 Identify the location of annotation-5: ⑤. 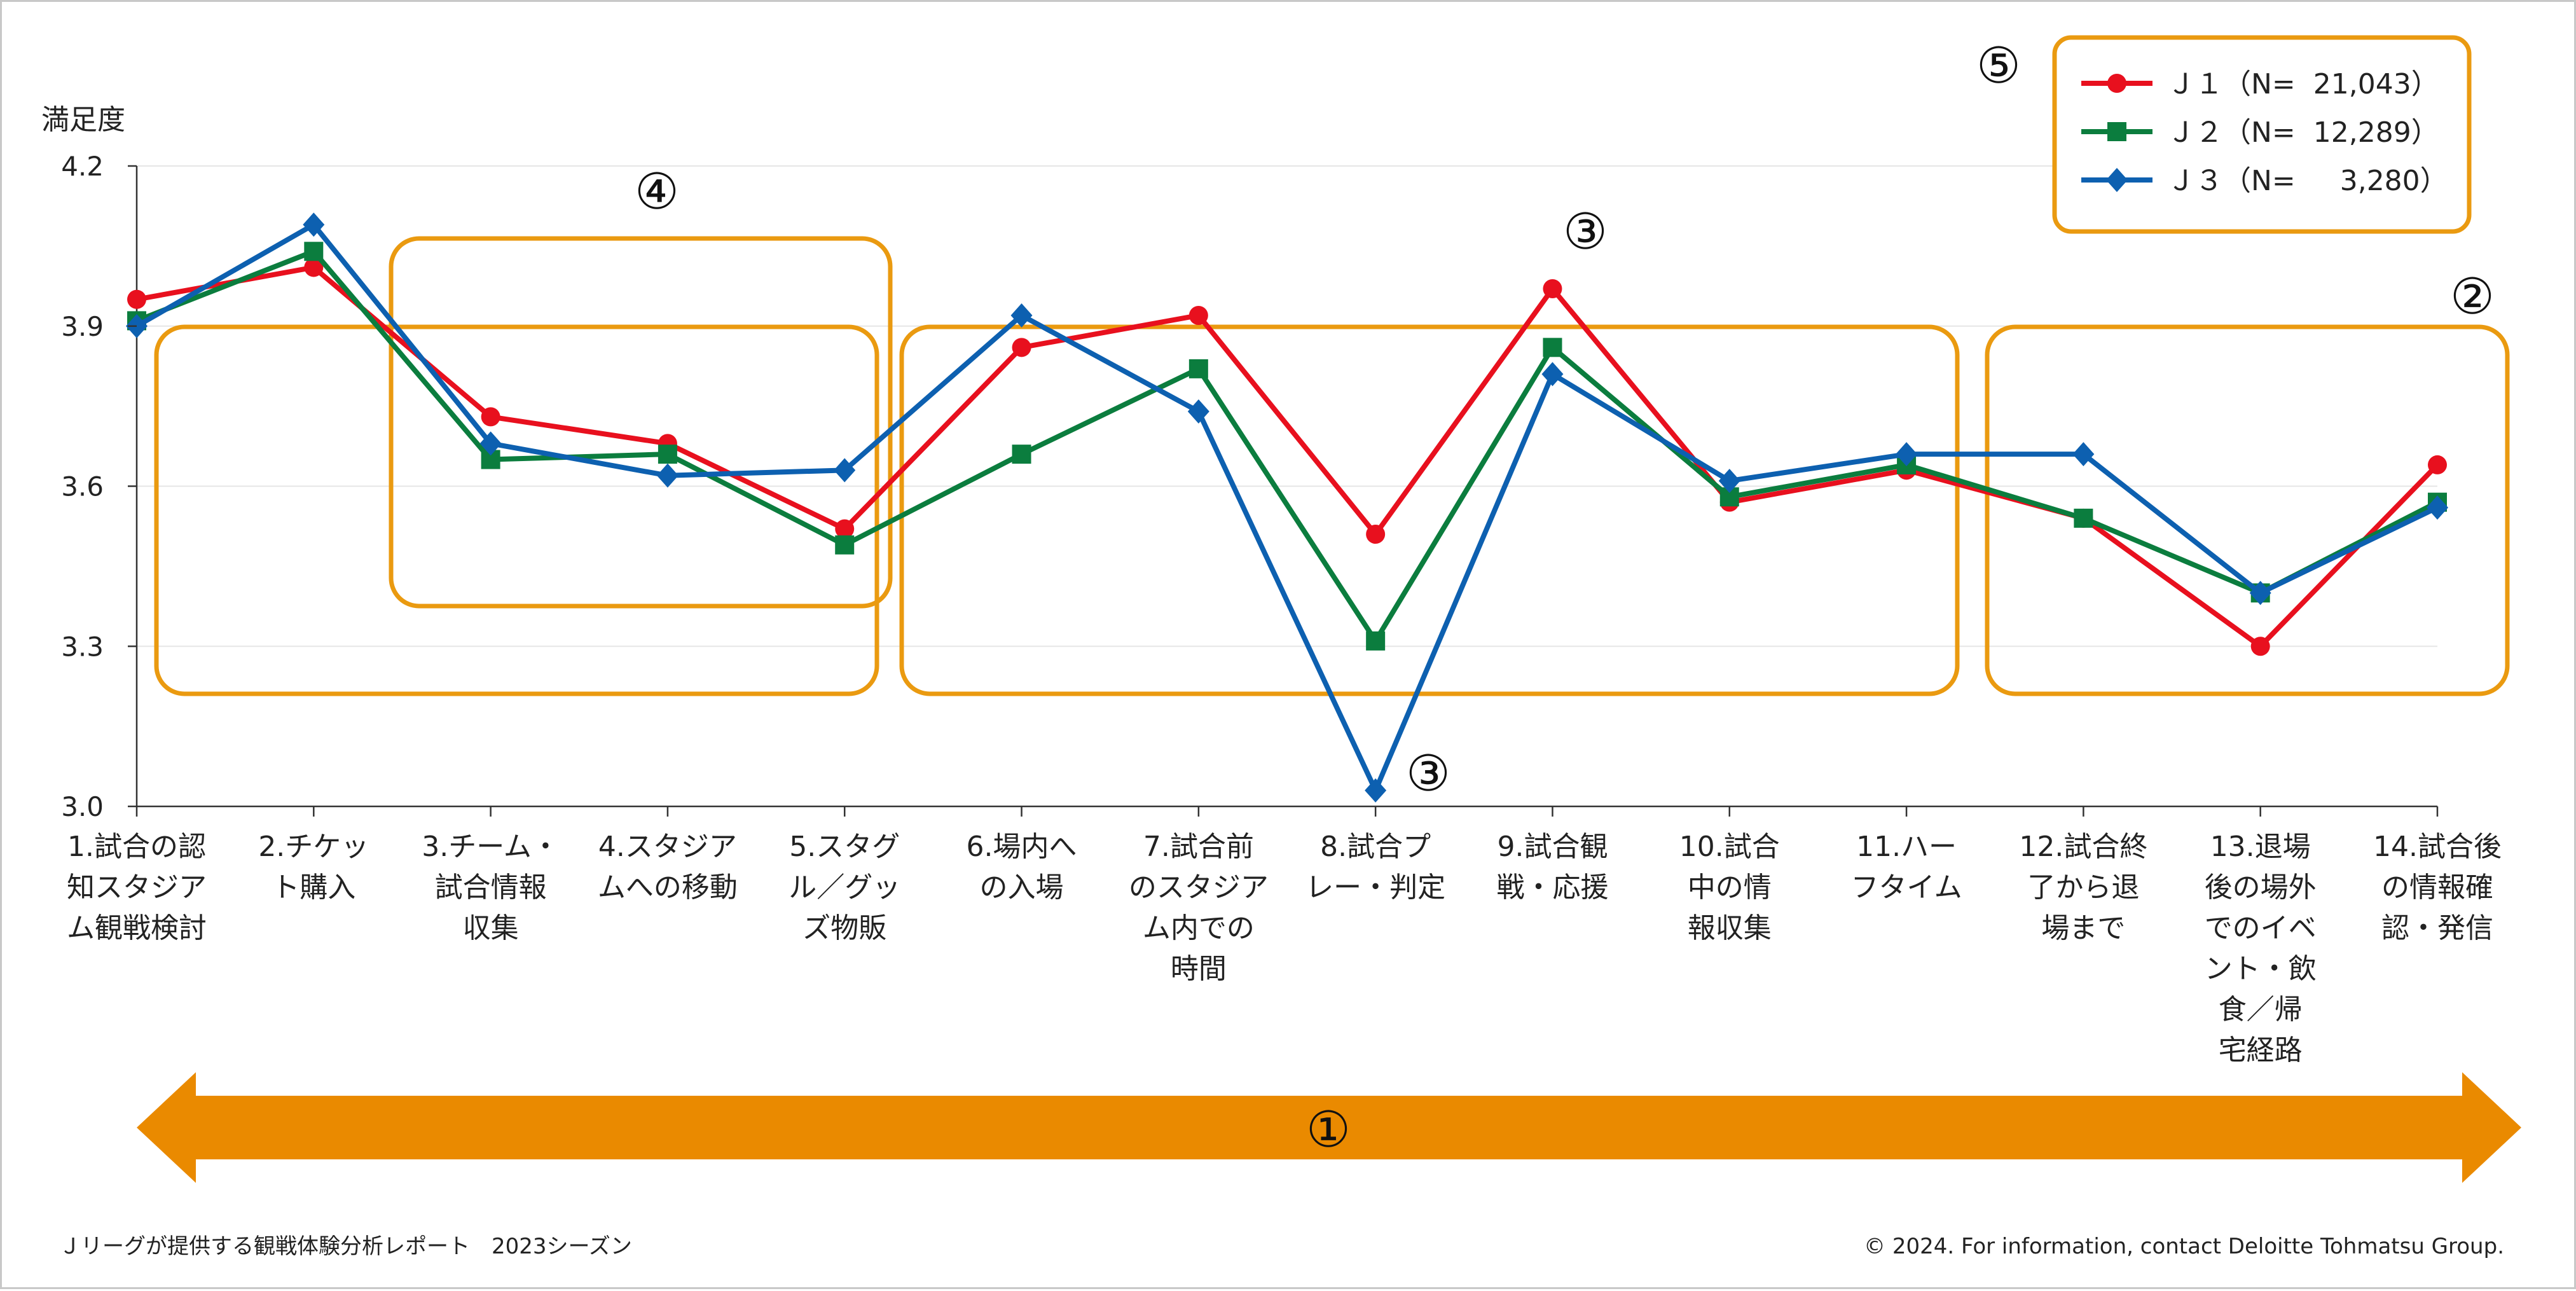
(1998, 67).